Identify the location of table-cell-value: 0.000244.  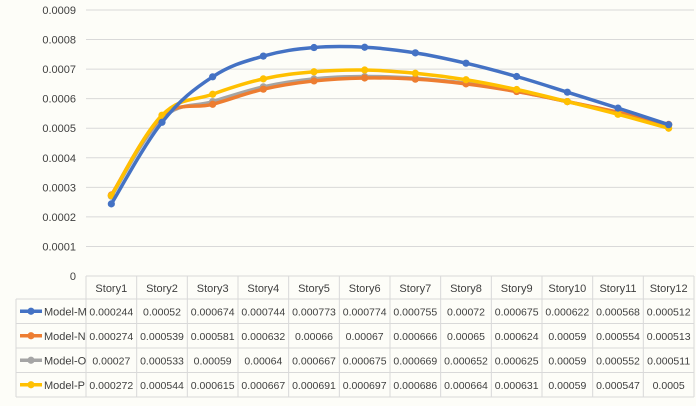
(111, 312).